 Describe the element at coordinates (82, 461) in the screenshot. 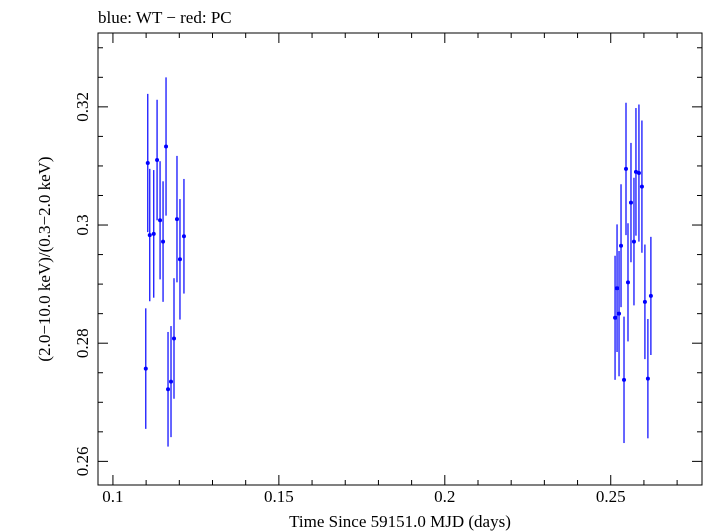

I see `y-tick-label: 0.26` at that location.